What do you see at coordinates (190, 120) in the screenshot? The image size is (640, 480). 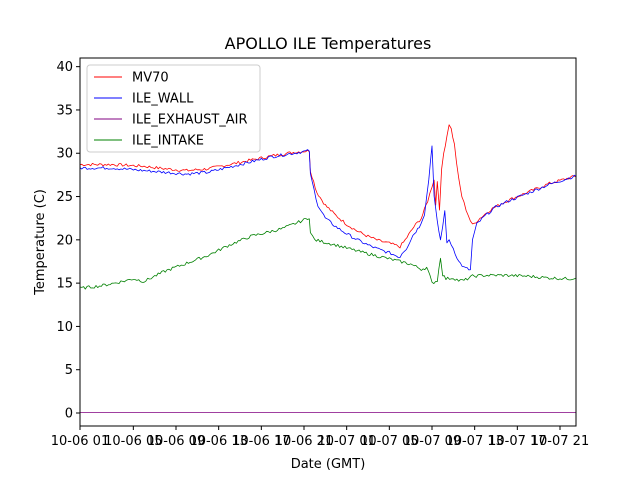 I see `legend-label: ILE_EXHAUST_AIR` at bounding box center [190, 120].